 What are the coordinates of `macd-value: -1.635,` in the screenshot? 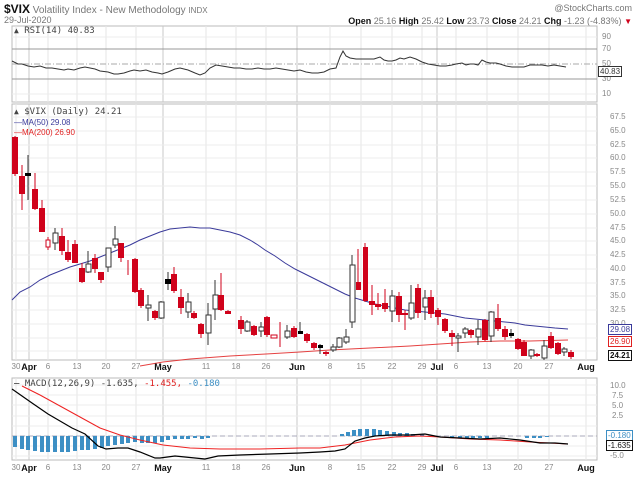 It's located at (119, 384).